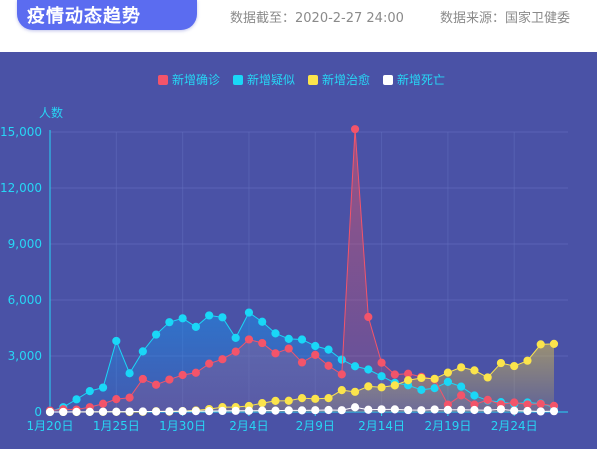 The width and height of the screenshot is (597, 449). I want to click on page-title-pill: 疫情动态趋势, so click(107, 15).